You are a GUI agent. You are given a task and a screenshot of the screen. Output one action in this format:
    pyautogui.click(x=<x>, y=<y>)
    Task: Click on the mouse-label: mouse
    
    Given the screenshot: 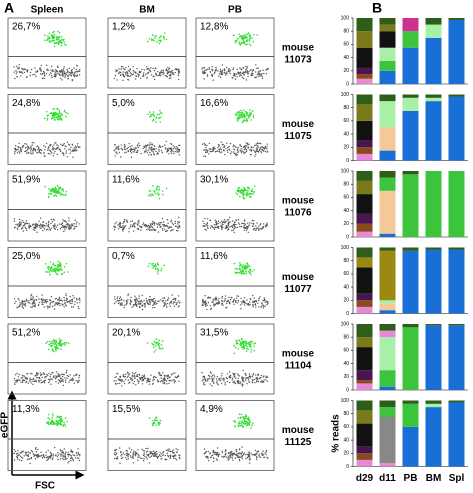 What is the action you would take?
    pyautogui.click(x=298, y=430)
    